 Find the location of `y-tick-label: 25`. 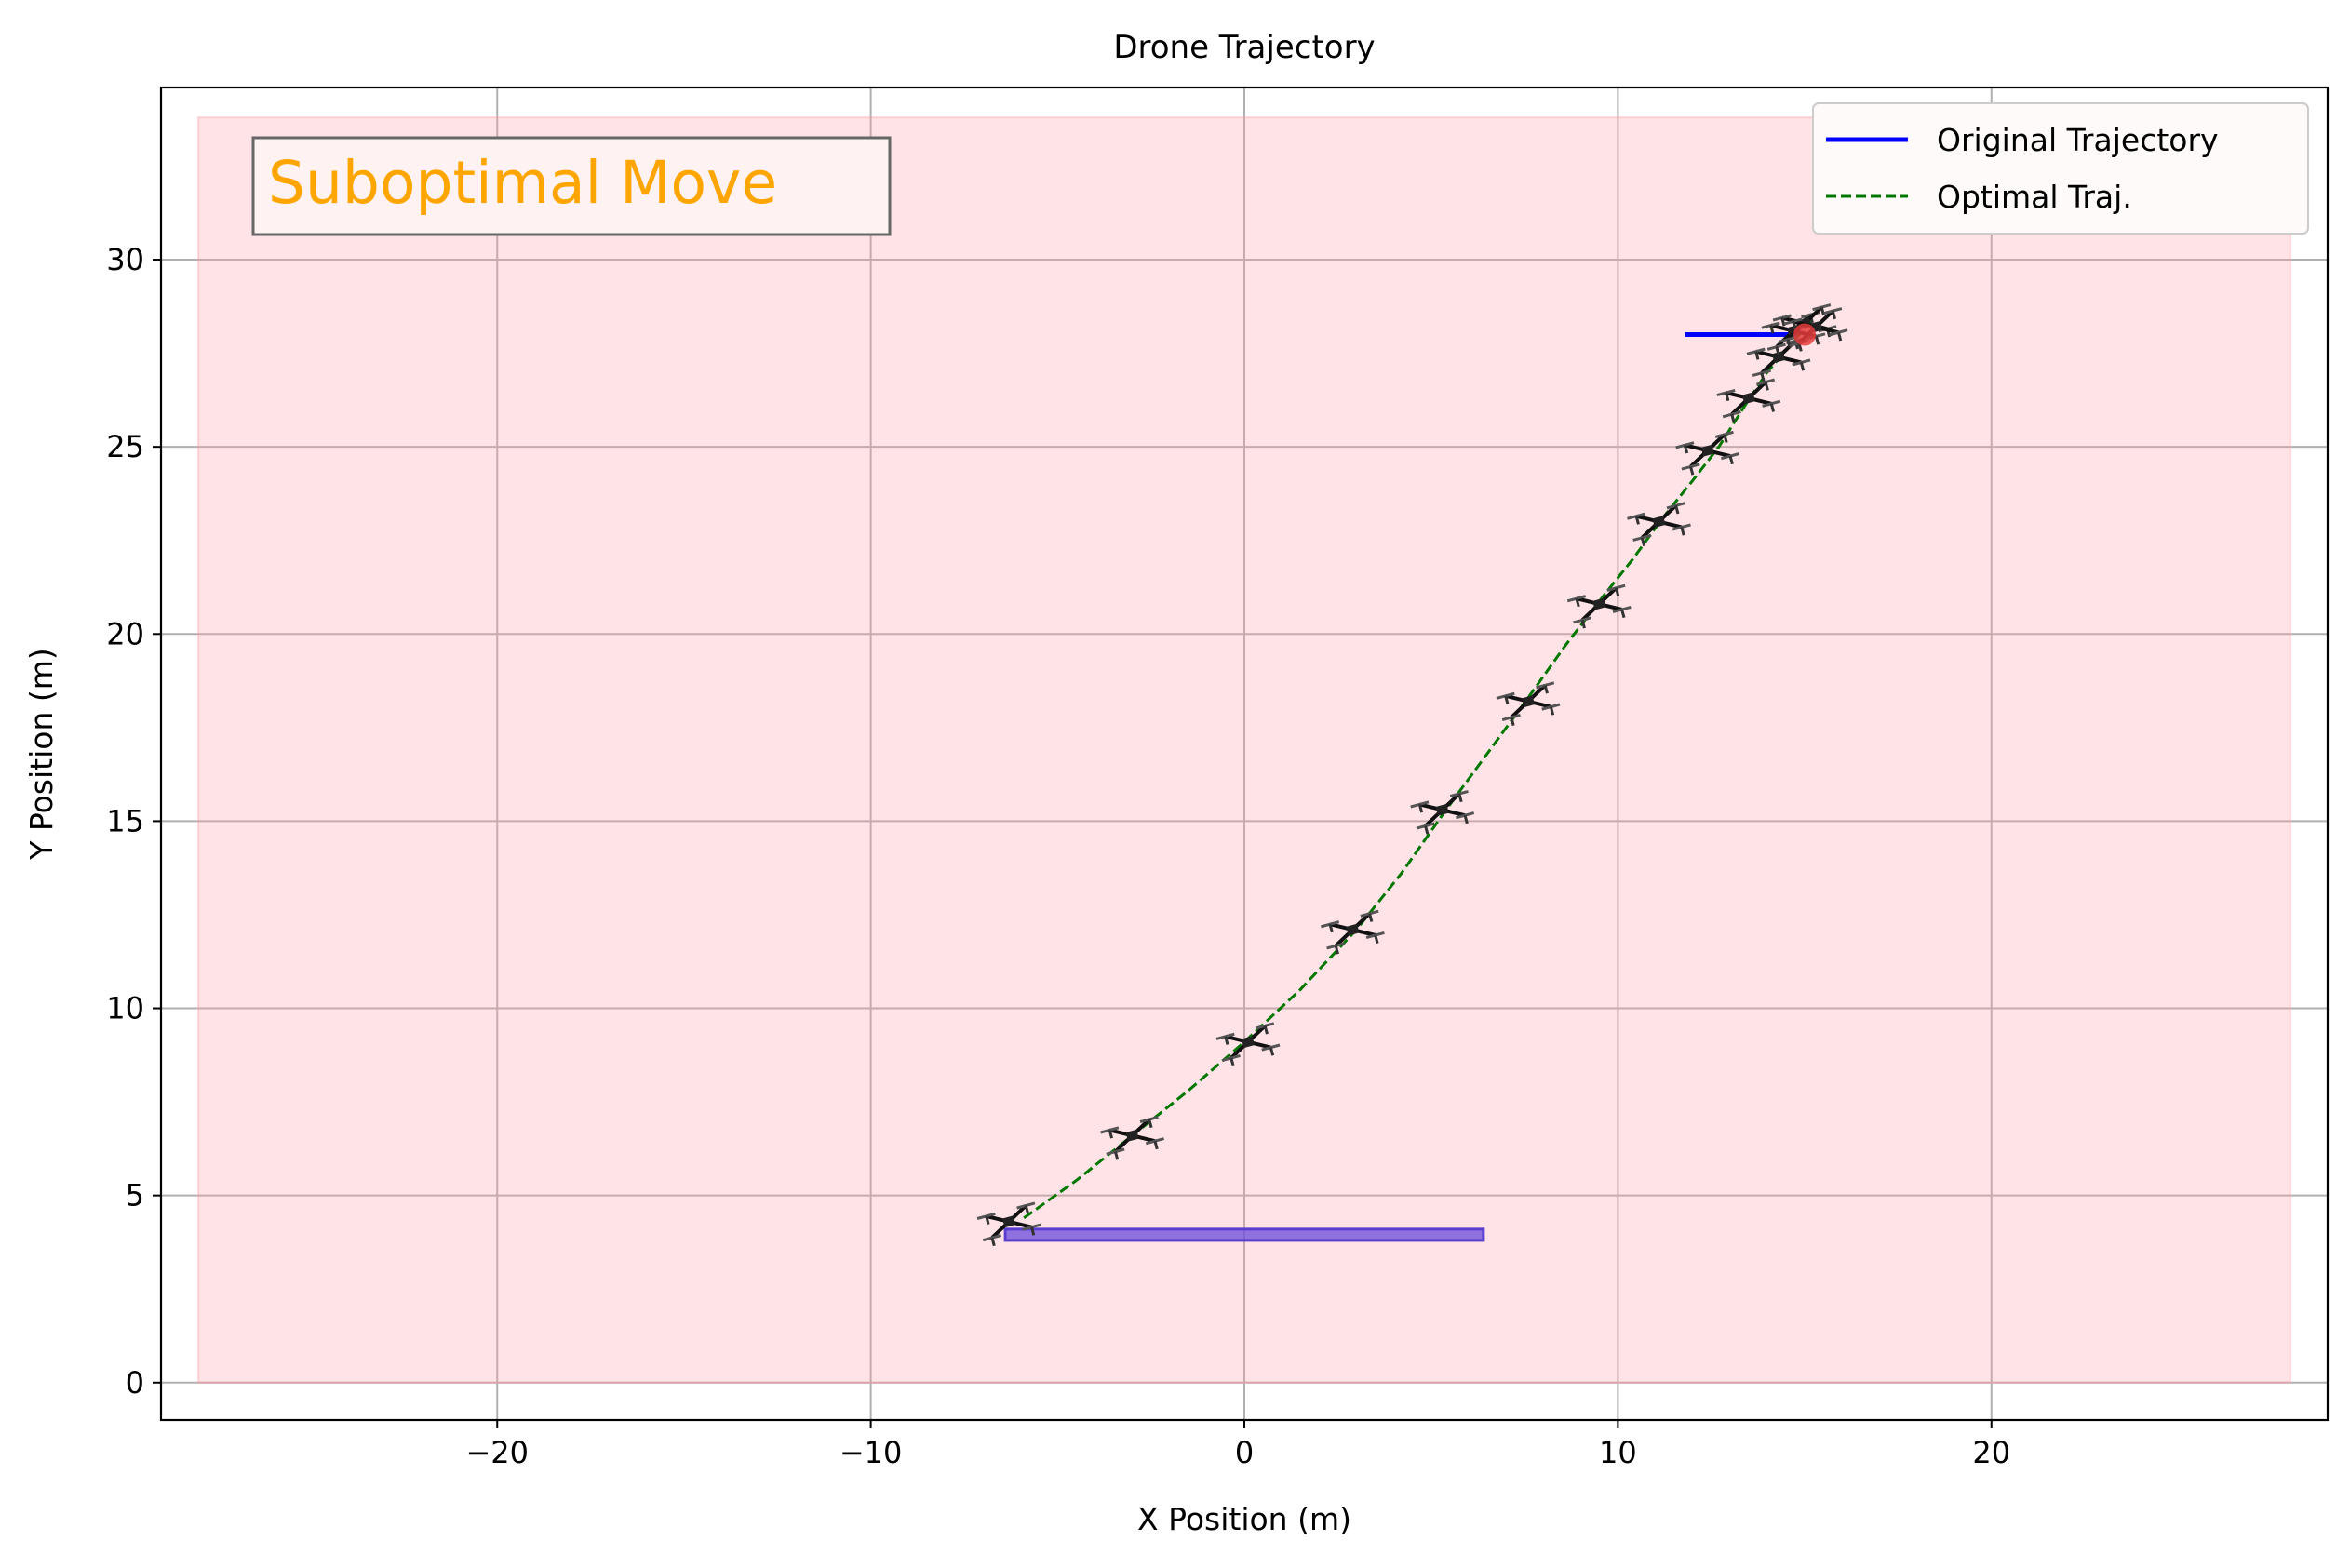

y-tick-label: 25 is located at coordinates (125, 446).